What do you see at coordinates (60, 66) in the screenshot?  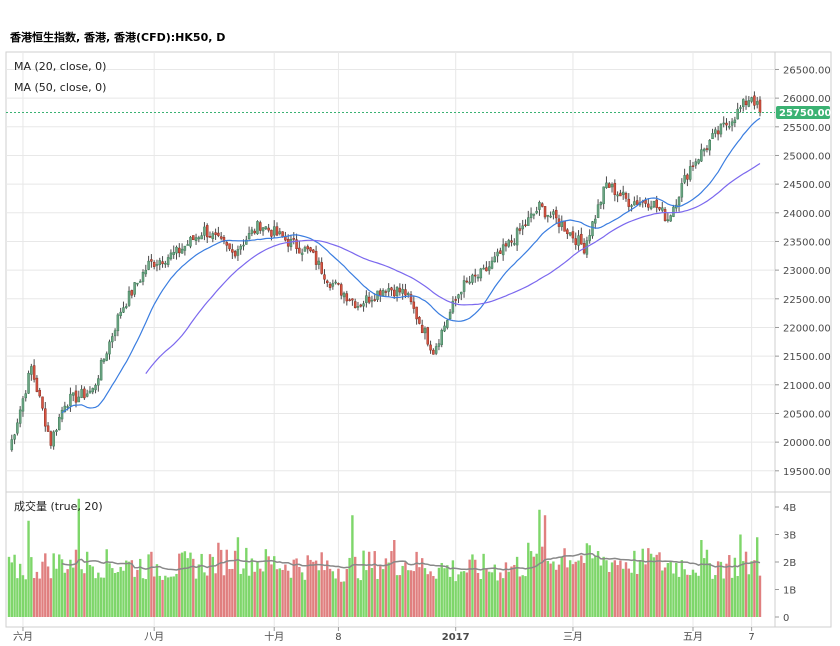 I see `legend-ma20: MA (20, close, 0)` at bounding box center [60, 66].